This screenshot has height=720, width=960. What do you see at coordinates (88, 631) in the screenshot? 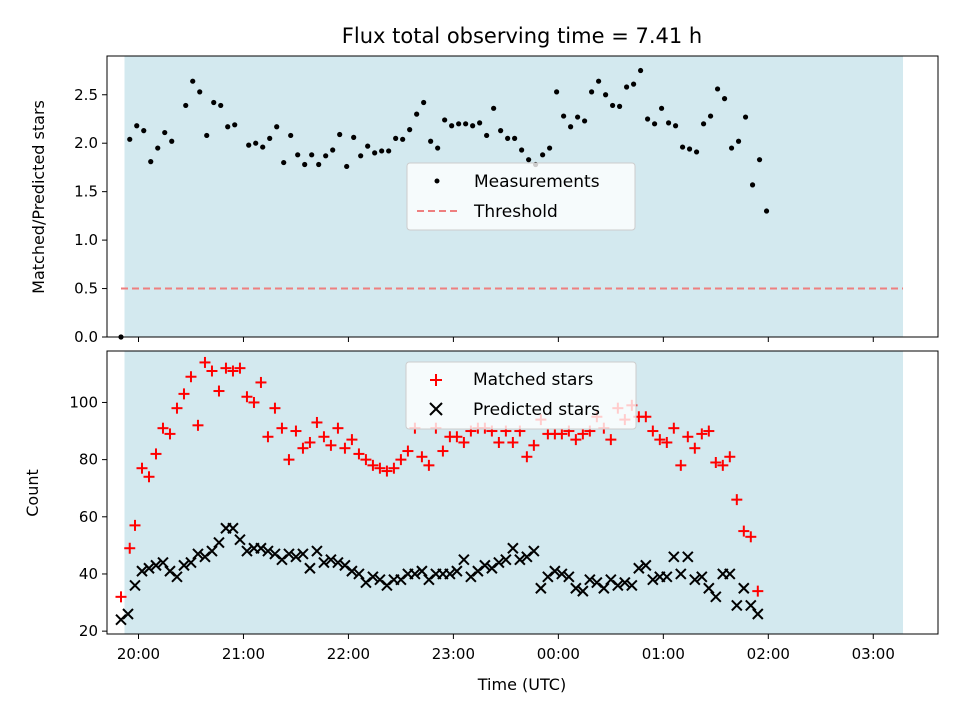
I see `bottom-y-tick-label: 20` at bounding box center [88, 631].